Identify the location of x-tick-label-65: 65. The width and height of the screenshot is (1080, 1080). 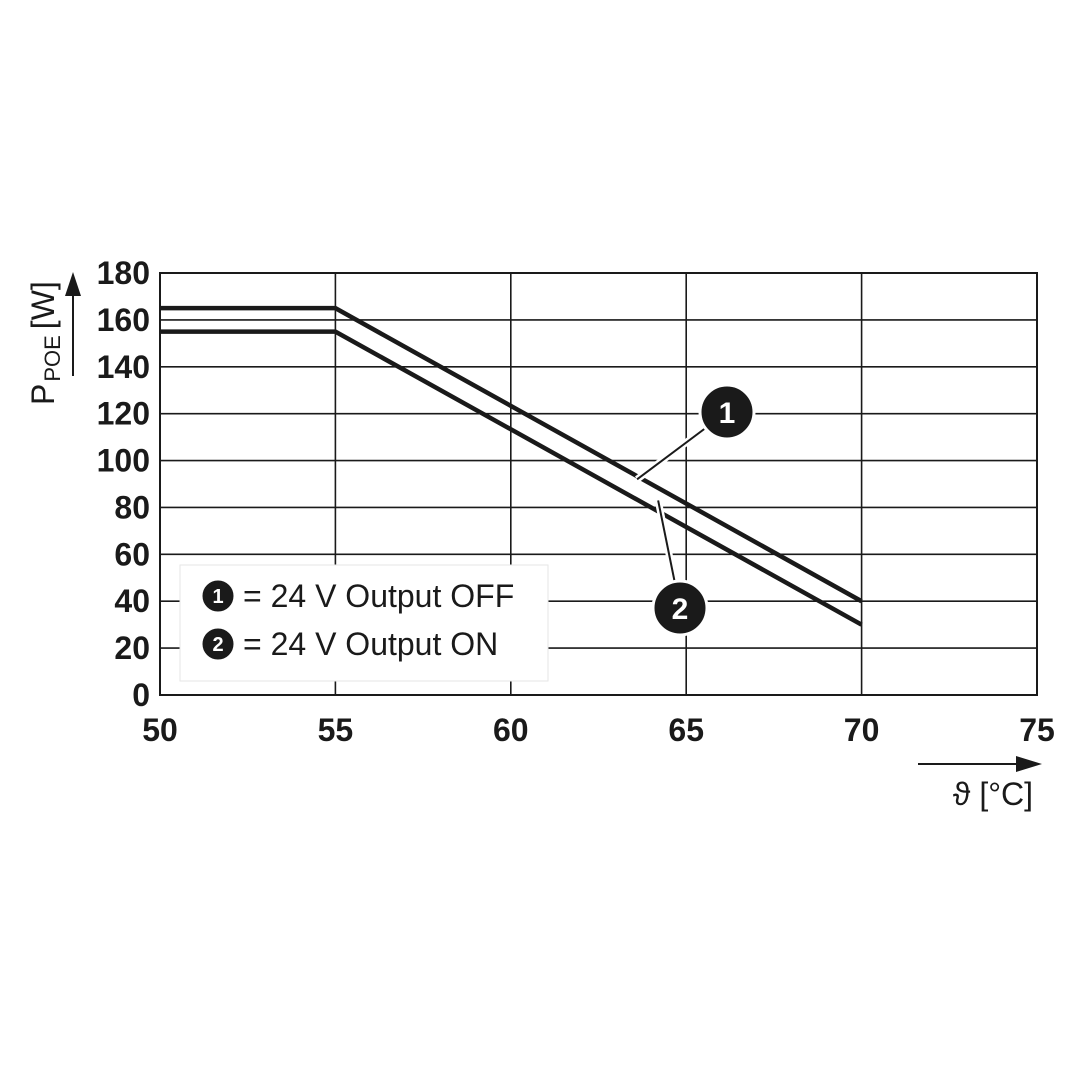
(686, 730).